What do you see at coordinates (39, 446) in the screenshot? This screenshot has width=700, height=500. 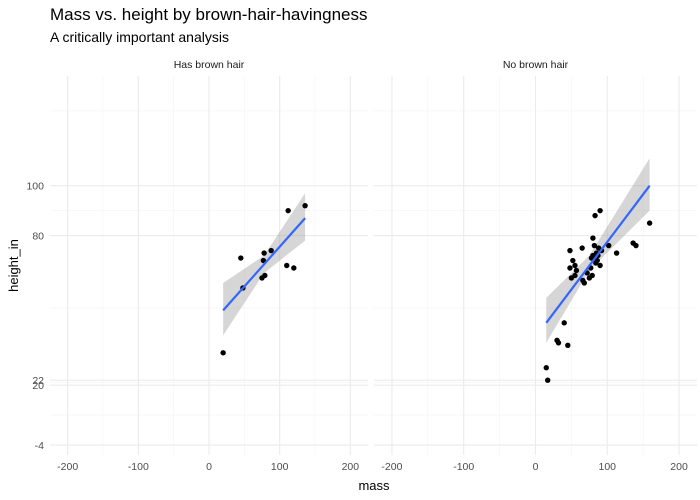 I see `y-tick-label: -4` at bounding box center [39, 446].